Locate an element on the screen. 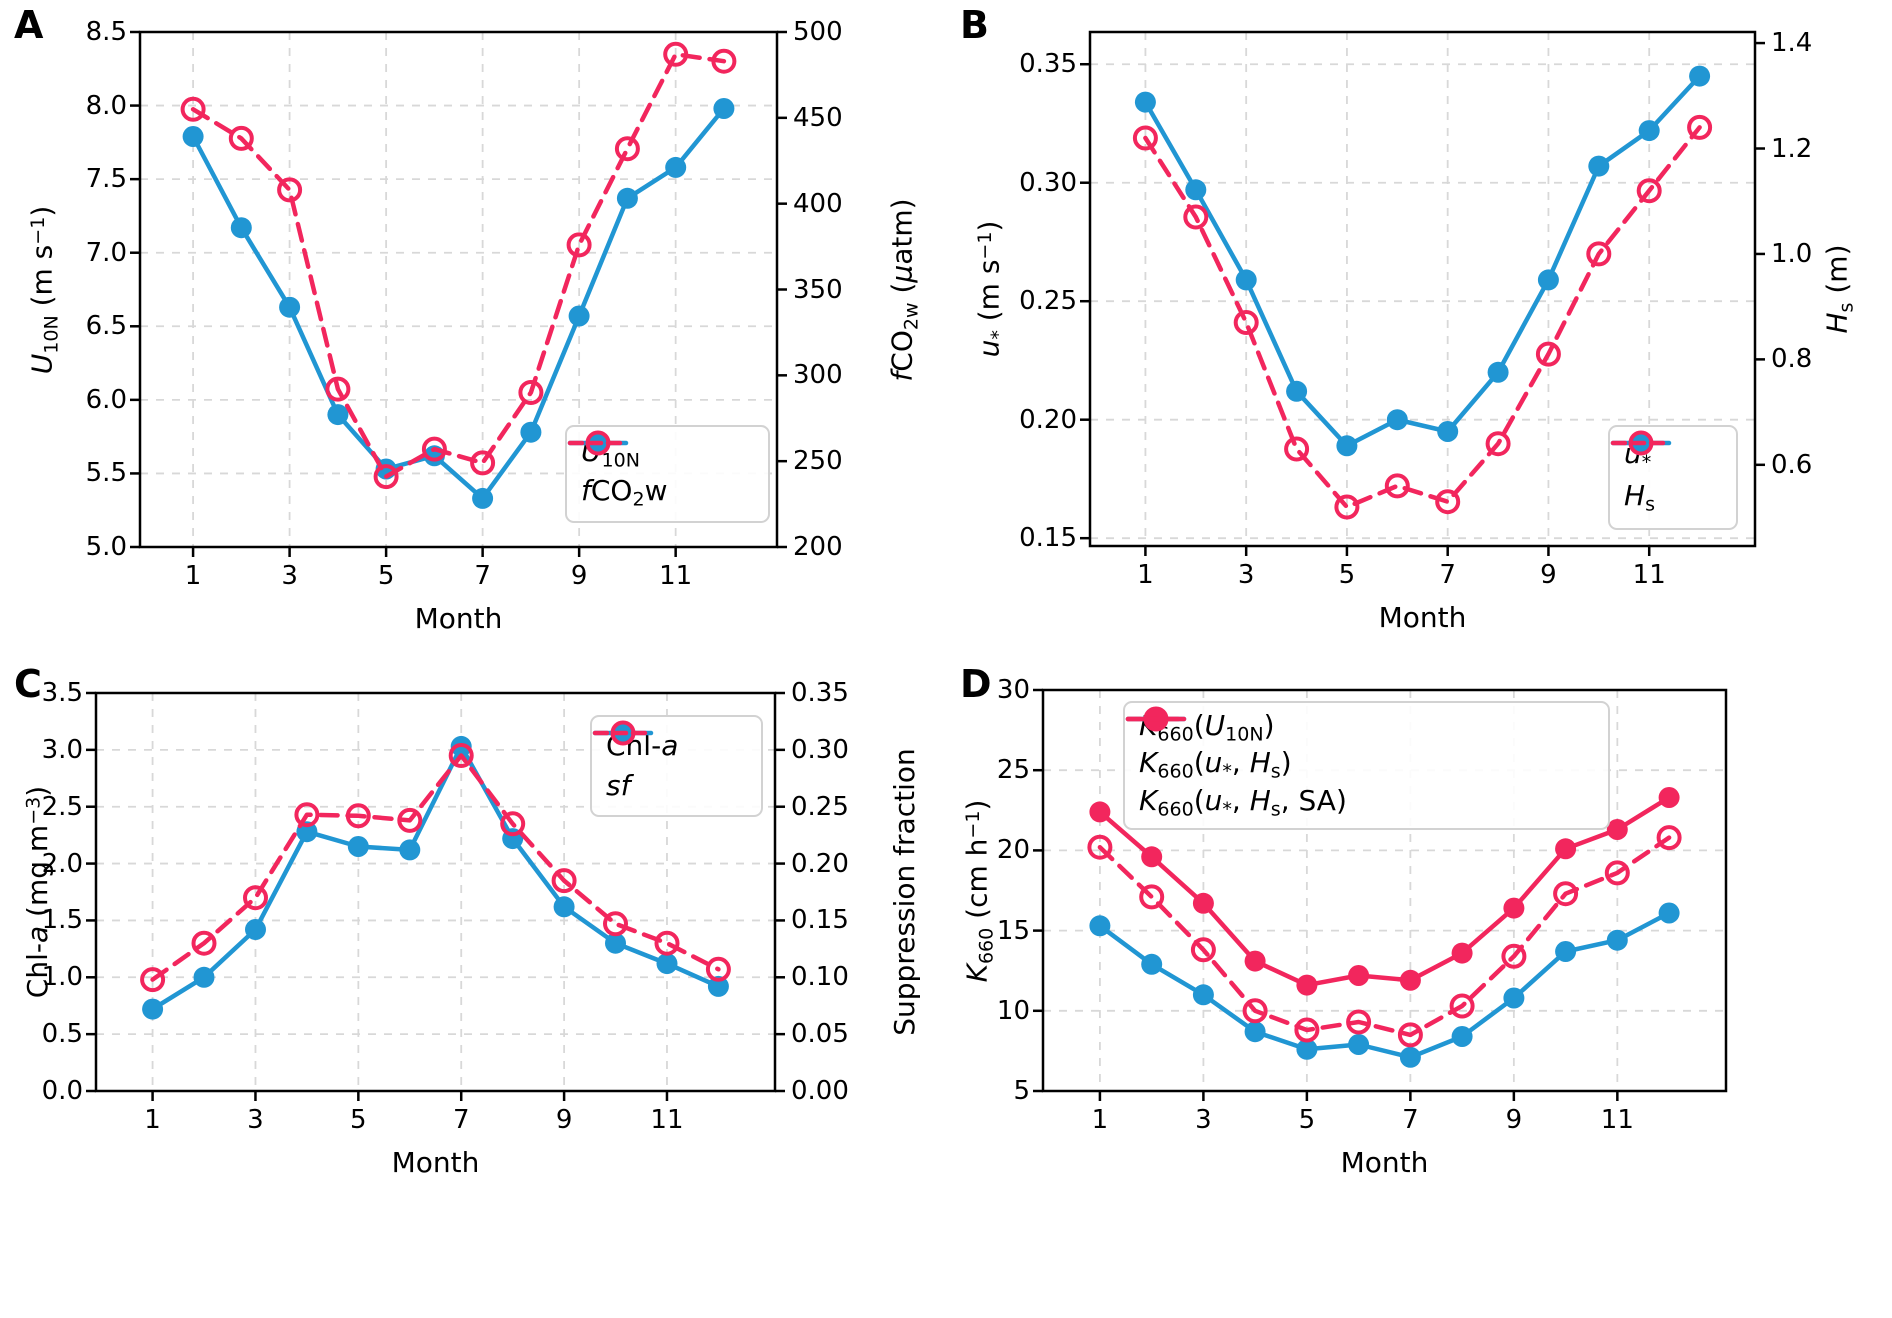 This screenshot has height=1318, width=1892. legend-label-Hs: Hs is located at coordinates (1639, 497).